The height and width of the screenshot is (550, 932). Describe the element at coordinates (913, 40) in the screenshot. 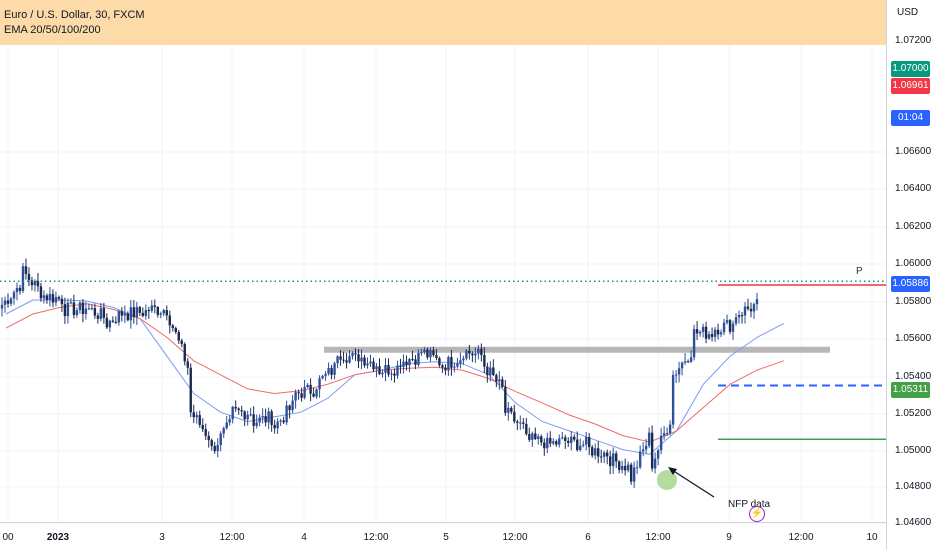

I see `y-tick-label: 1.07200` at that location.